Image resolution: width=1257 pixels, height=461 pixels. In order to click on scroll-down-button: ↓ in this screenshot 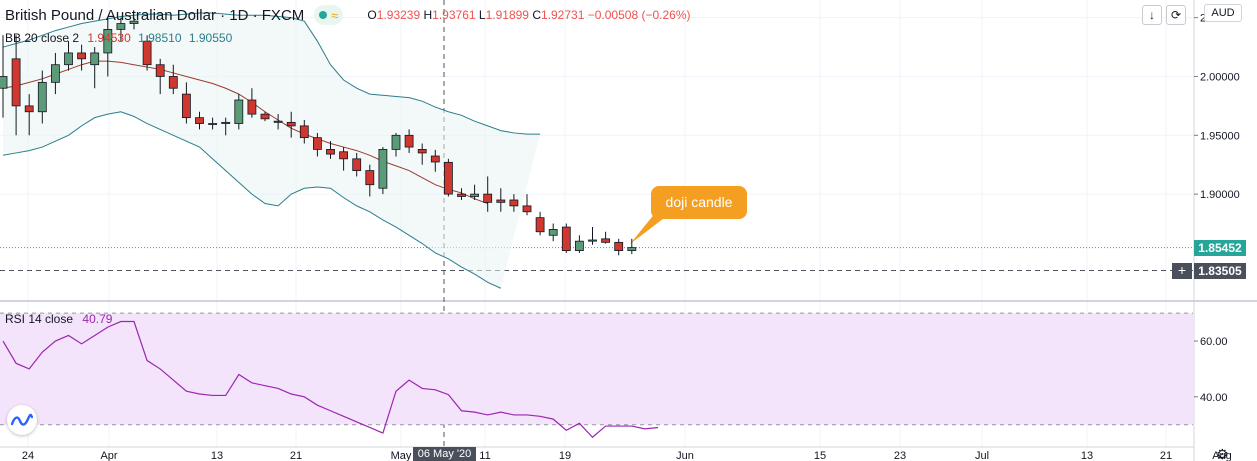, I will do `click(1152, 15)`.